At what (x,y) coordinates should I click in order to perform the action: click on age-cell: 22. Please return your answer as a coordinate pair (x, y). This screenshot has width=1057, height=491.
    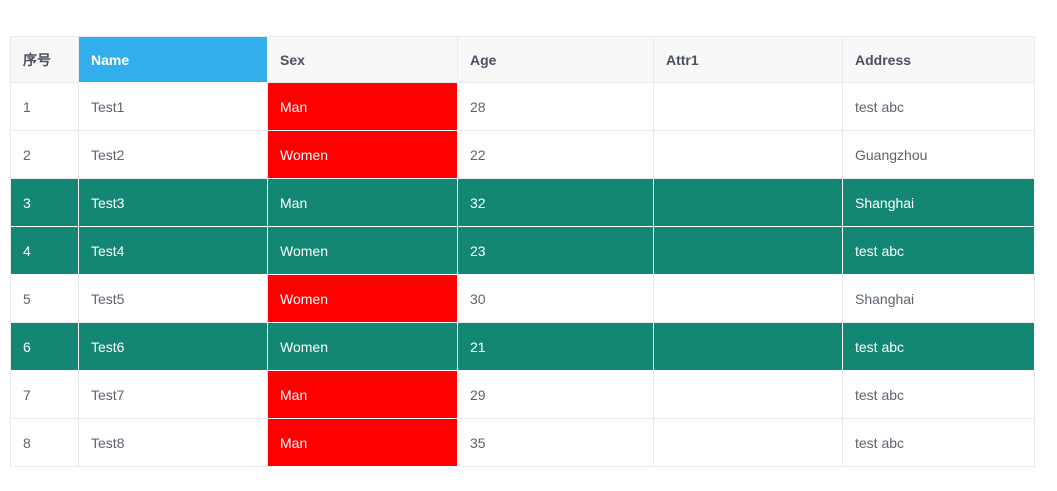
    Looking at the image, I should click on (556, 155).